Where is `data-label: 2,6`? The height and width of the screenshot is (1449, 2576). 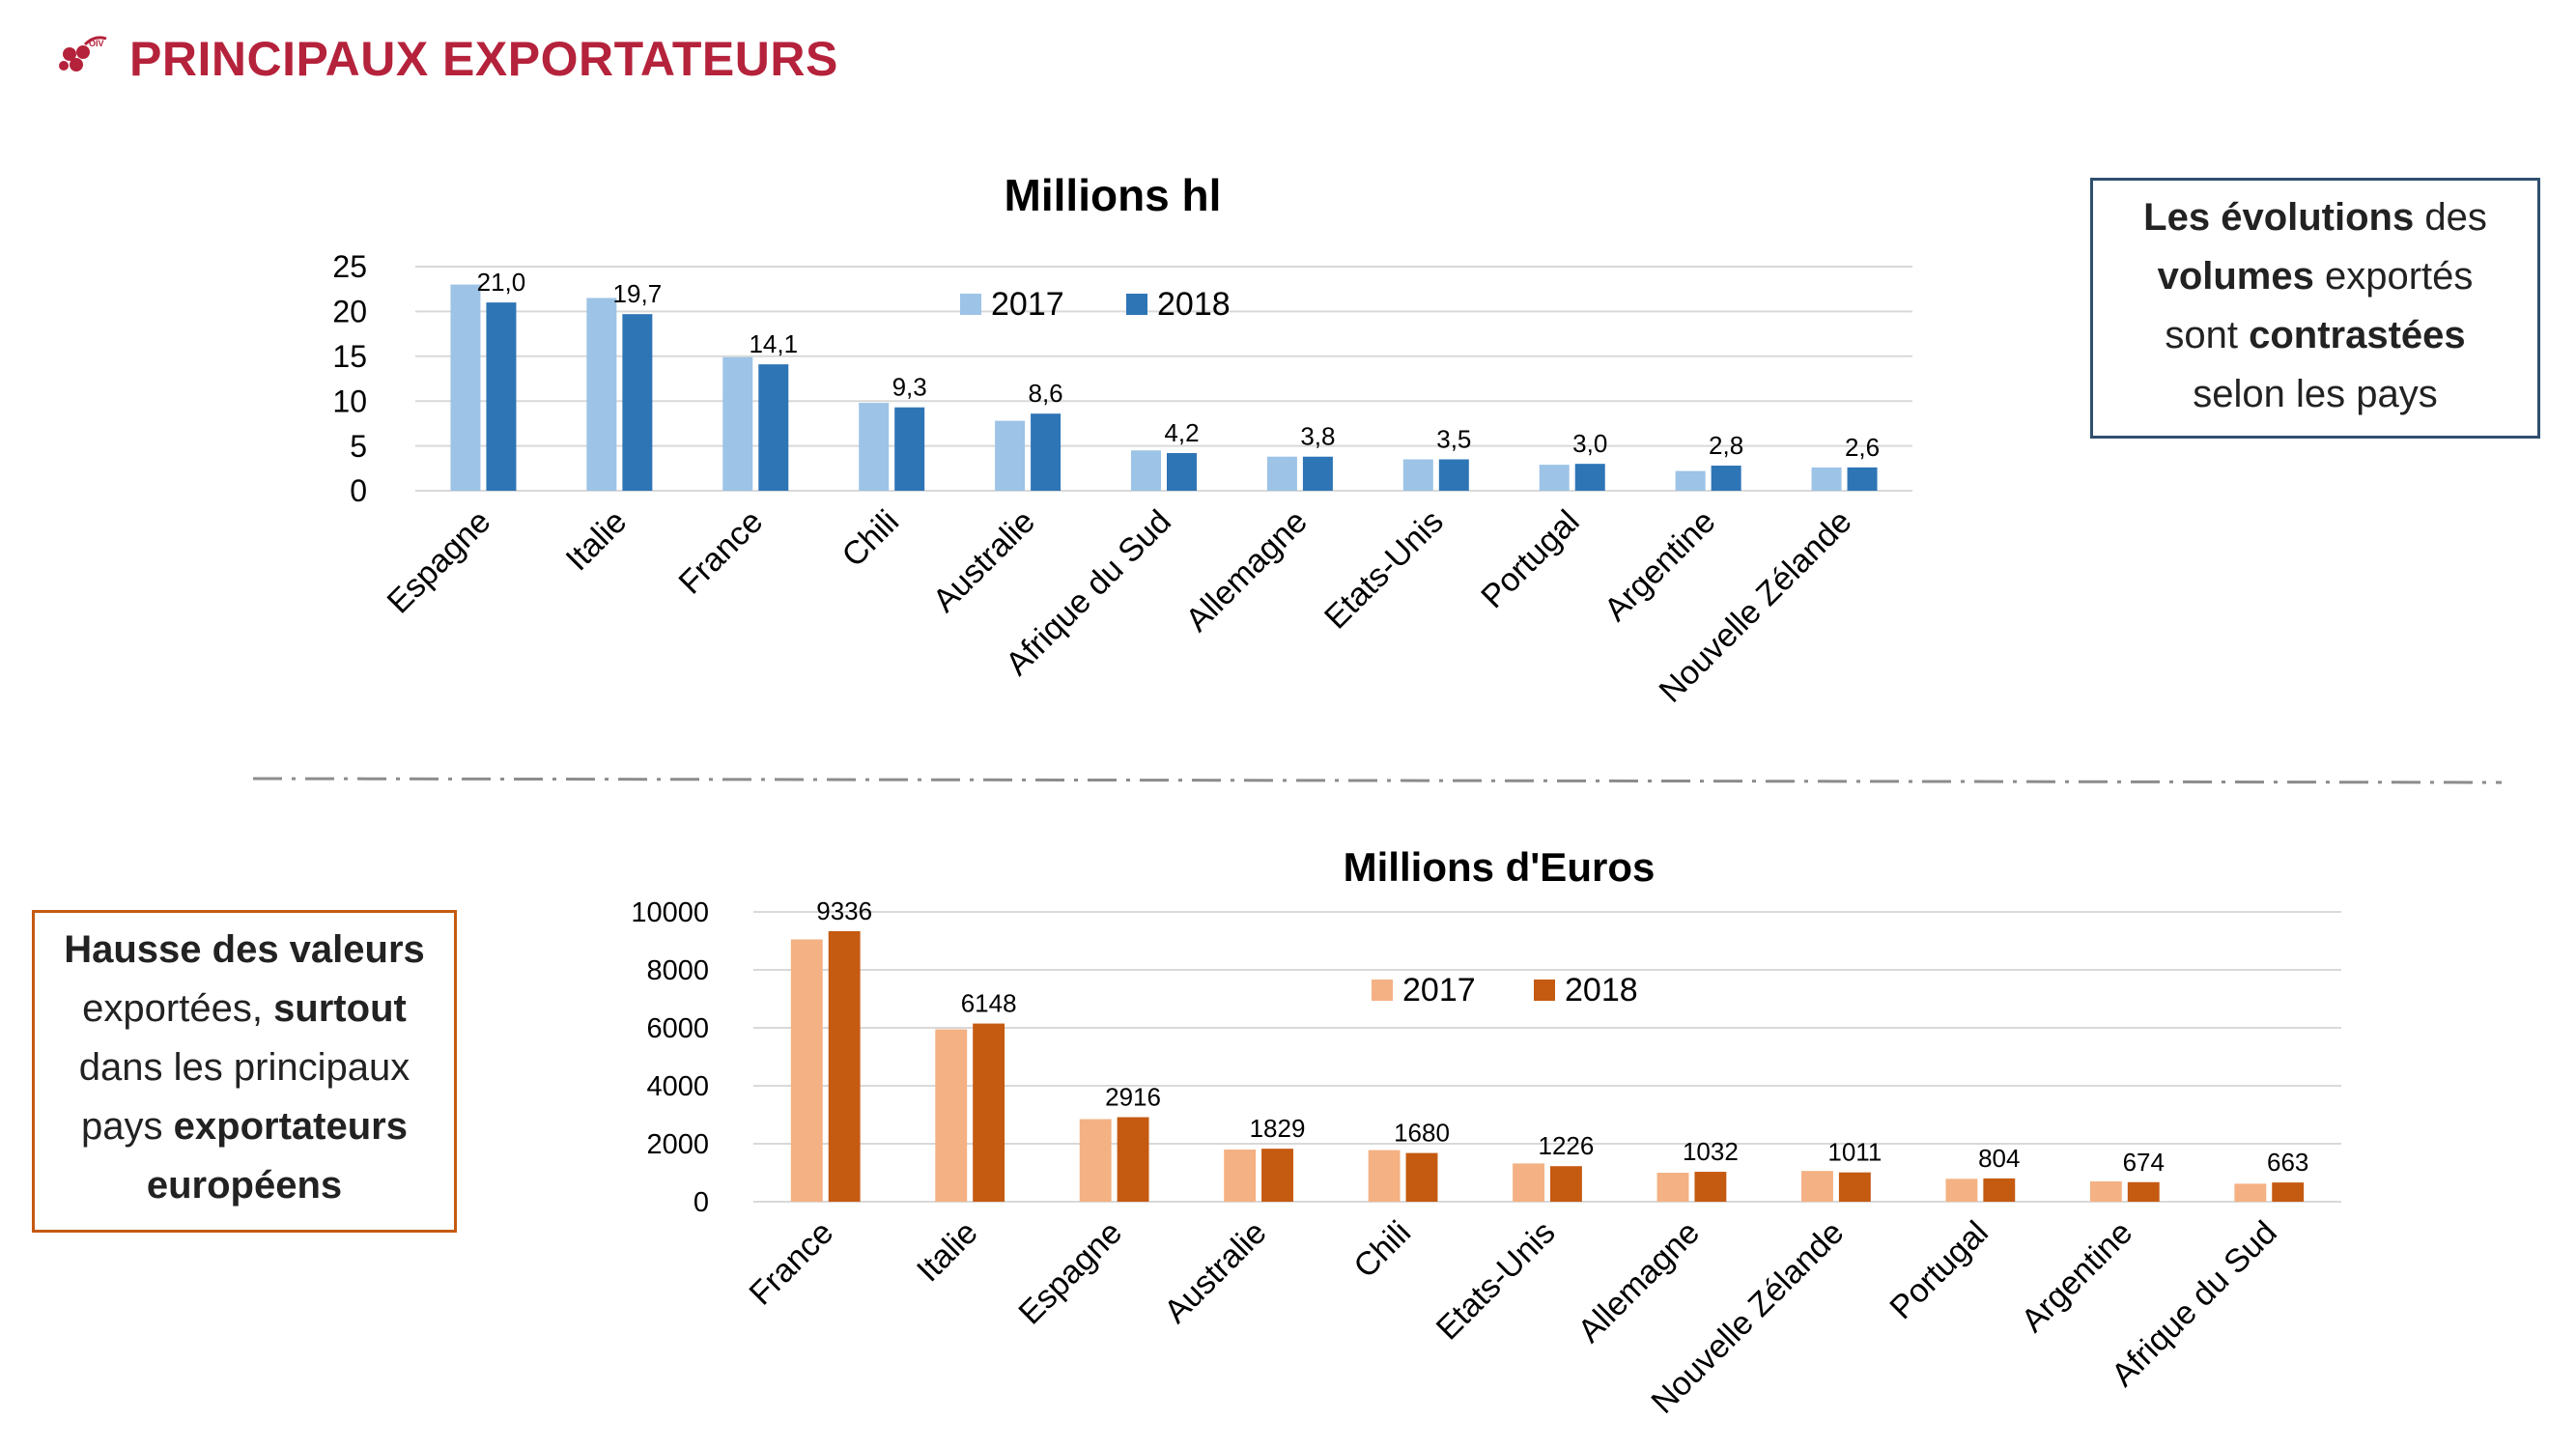
data-label: 2,6 is located at coordinates (1862, 447).